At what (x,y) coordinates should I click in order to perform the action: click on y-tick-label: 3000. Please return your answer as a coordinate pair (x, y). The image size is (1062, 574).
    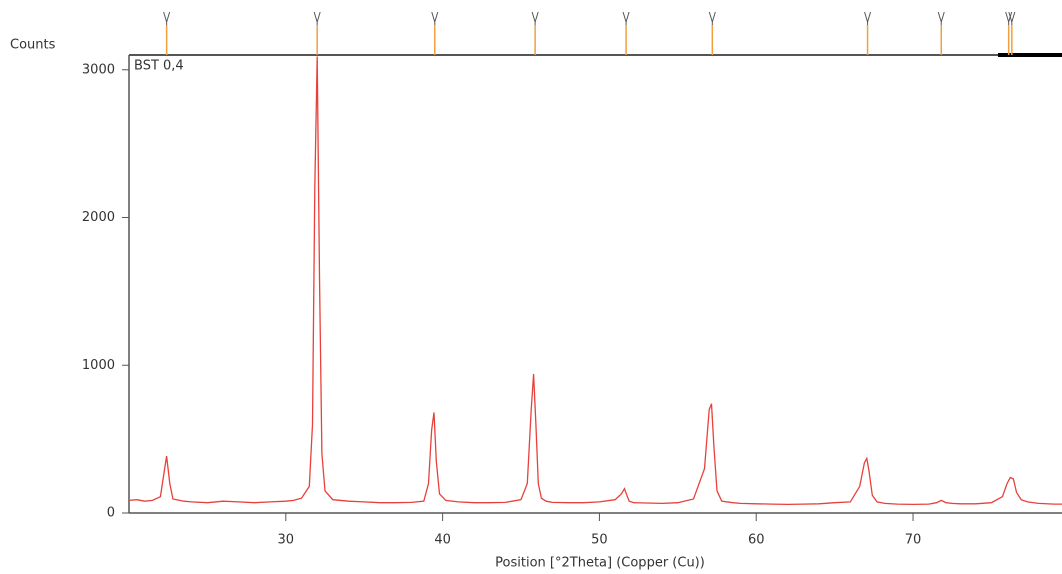
    Looking at the image, I should click on (98, 69).